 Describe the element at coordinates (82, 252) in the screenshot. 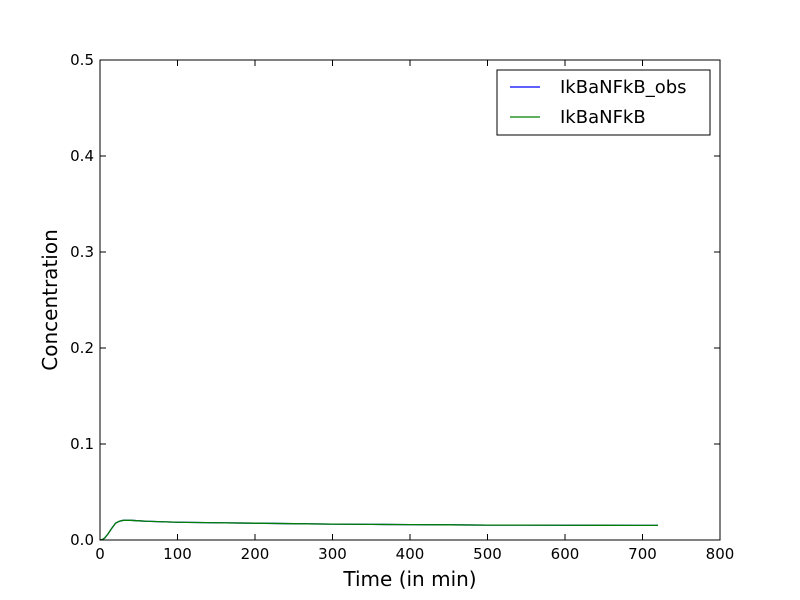

I see `y-tick-label: 0.3` at that location.